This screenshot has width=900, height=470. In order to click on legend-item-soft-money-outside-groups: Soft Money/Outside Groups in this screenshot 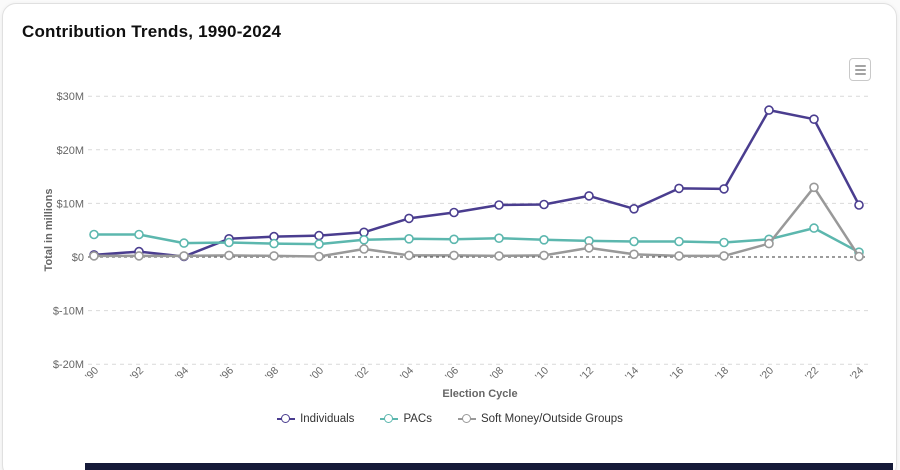, I will do `click(540, 419)`.